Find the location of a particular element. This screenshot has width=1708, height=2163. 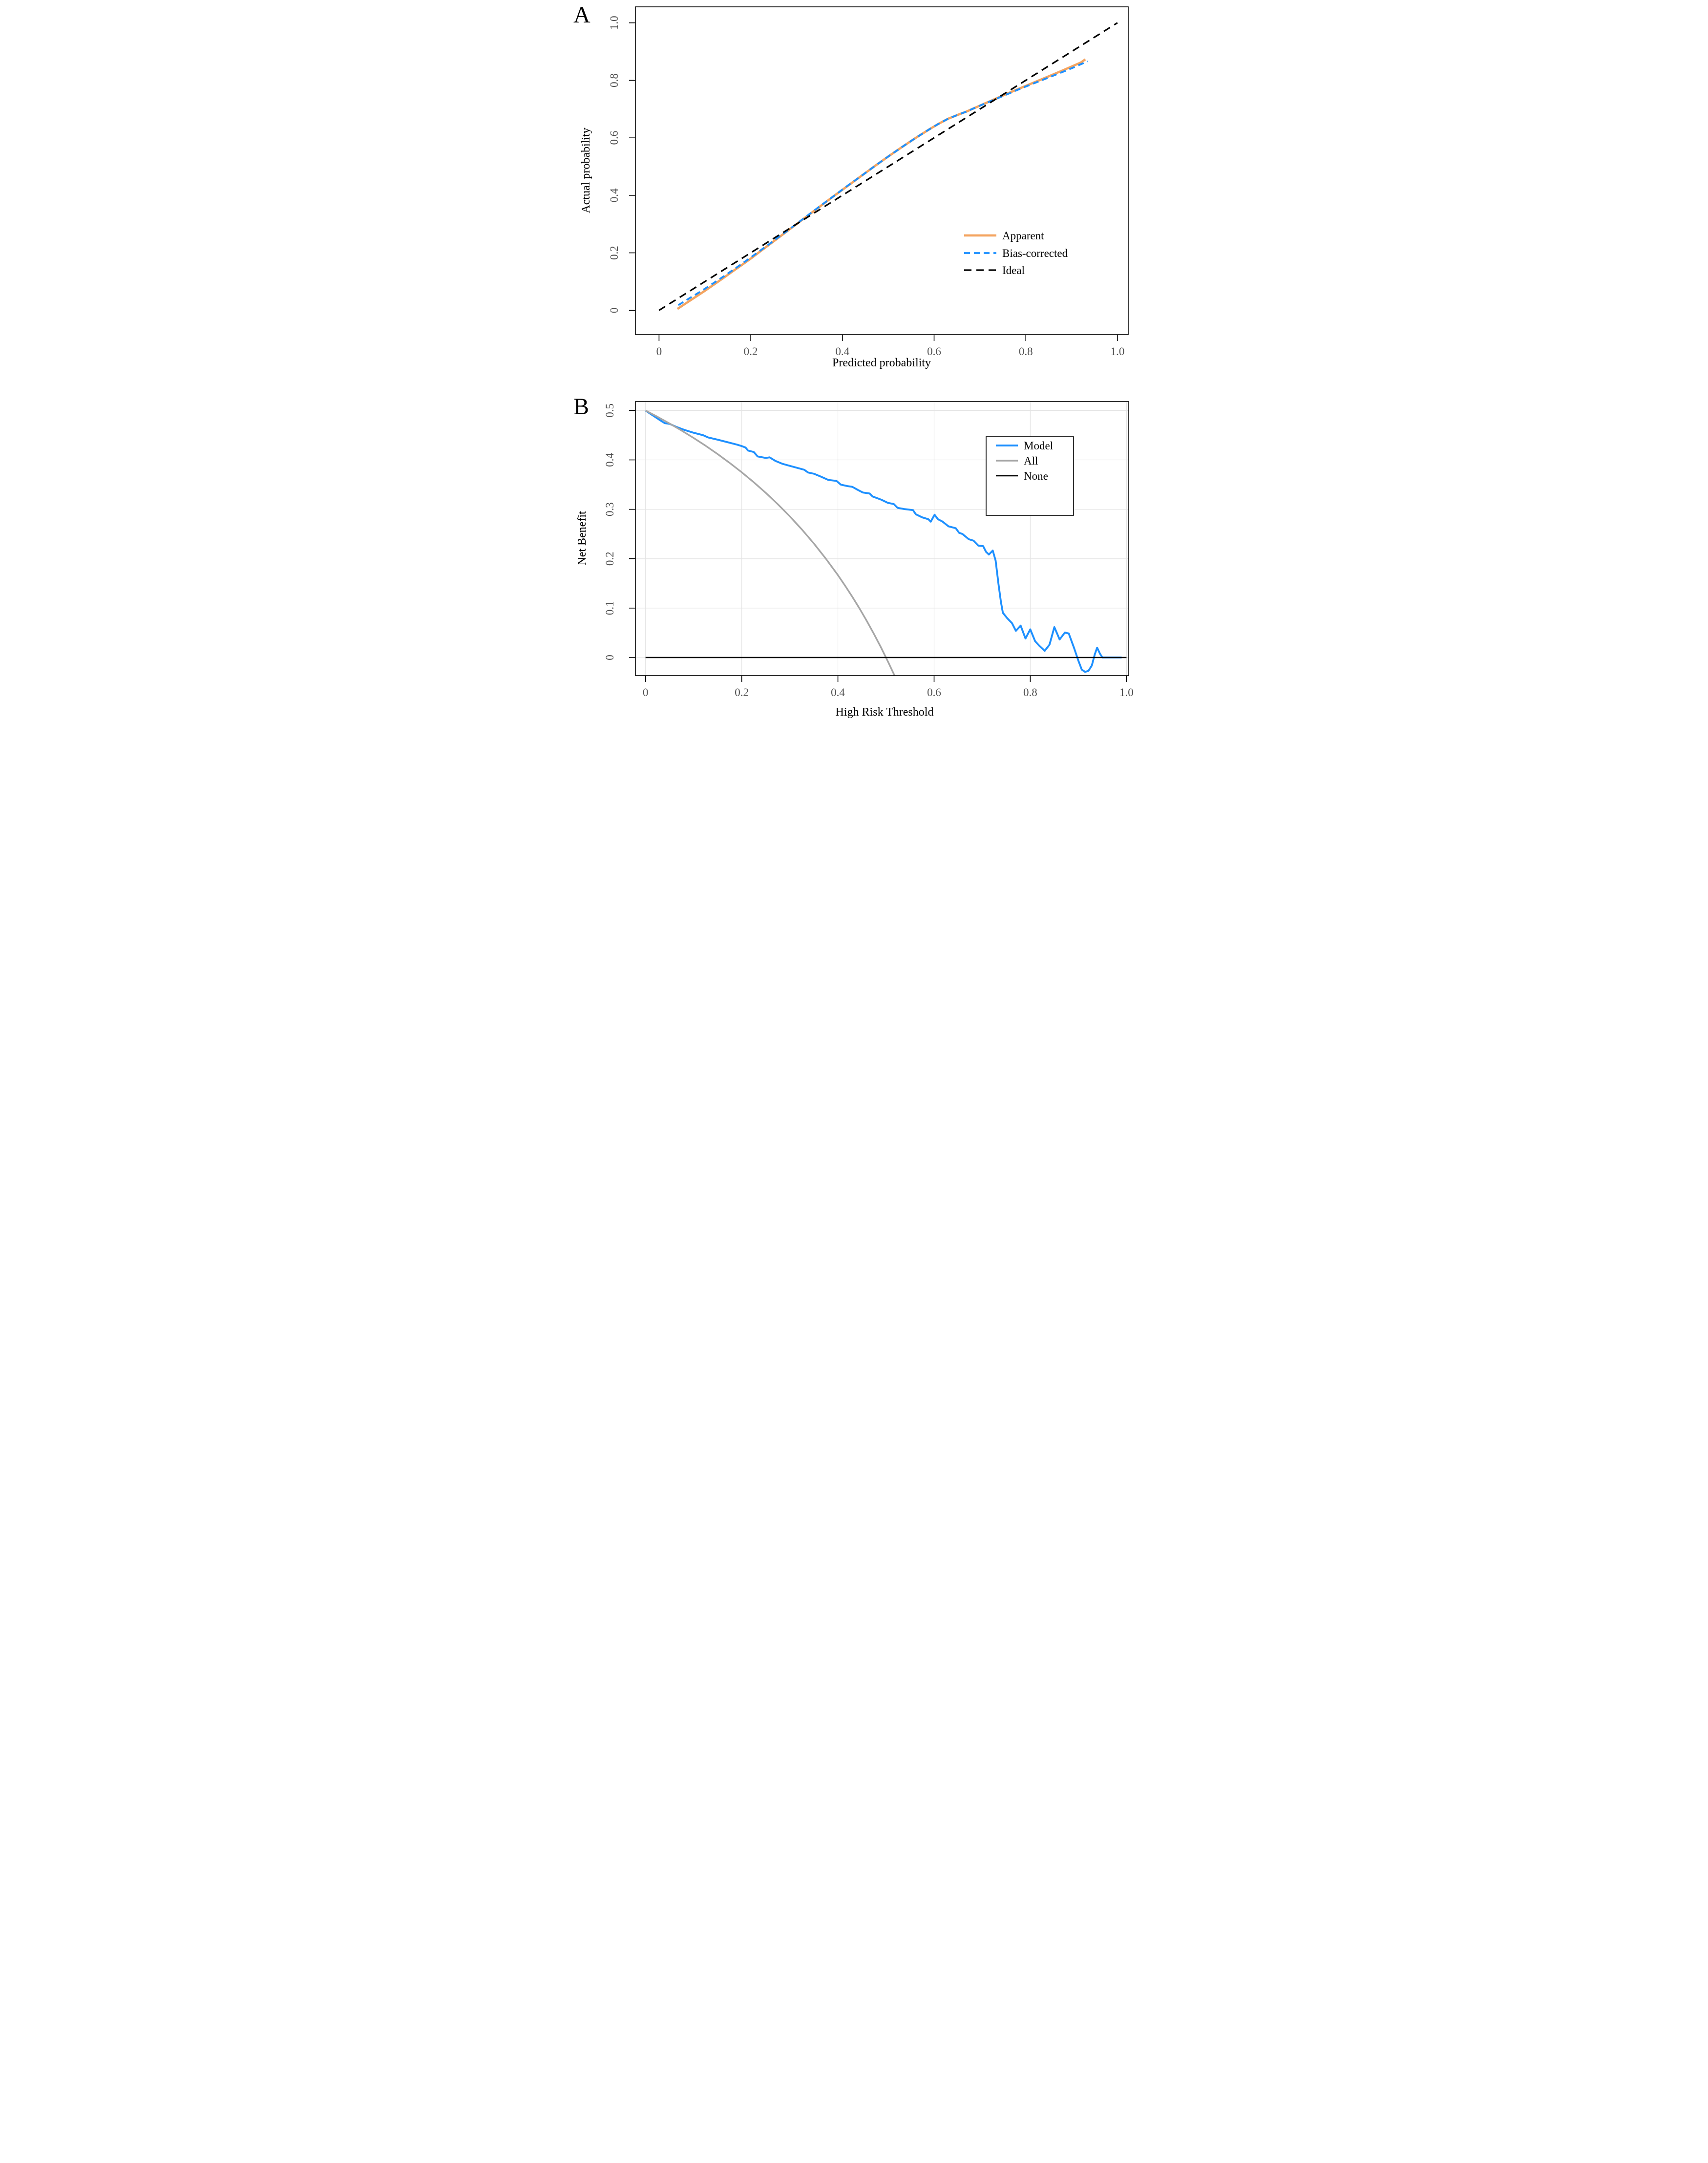

panel-b-y-tick-label: 0.2 is located at coordinates (610, 558).